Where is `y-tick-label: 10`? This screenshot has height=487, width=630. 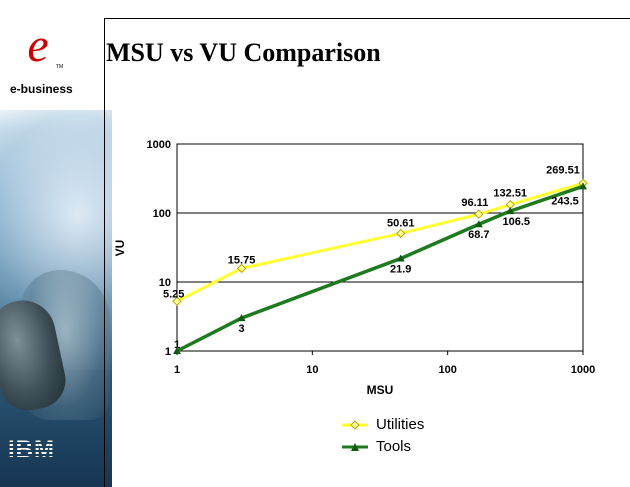
y-tick-label: 10 is located at coordinates (165, 283).